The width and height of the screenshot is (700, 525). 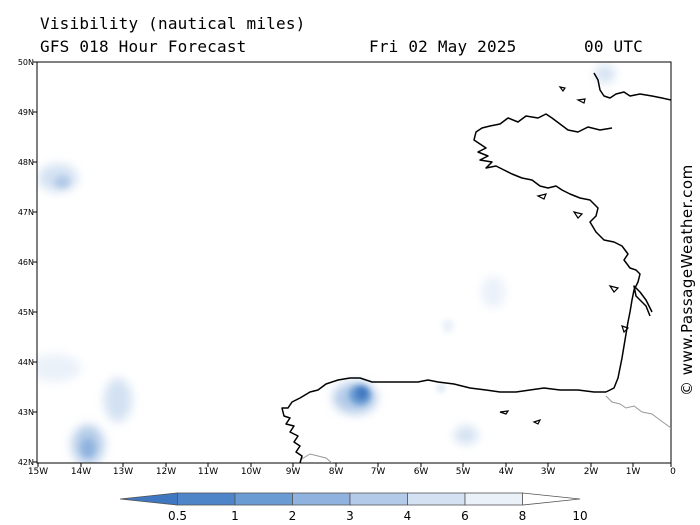 What do you see at coordinates (25, 212) in the screenshot?
I see `lat-label-47n: 47N` at bounding box center [25, 212].